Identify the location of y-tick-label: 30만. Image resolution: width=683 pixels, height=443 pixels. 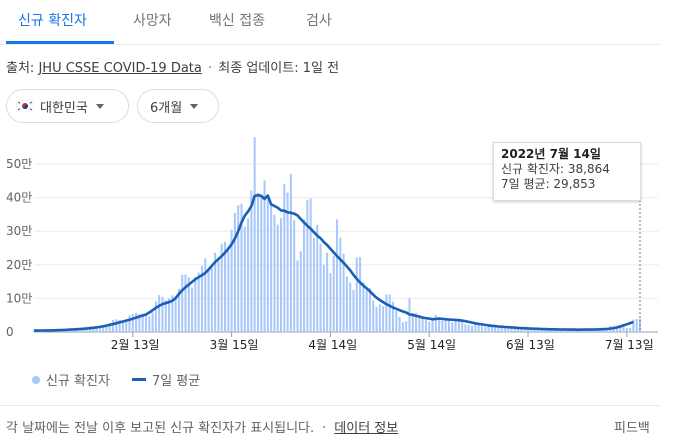
(19, 231).